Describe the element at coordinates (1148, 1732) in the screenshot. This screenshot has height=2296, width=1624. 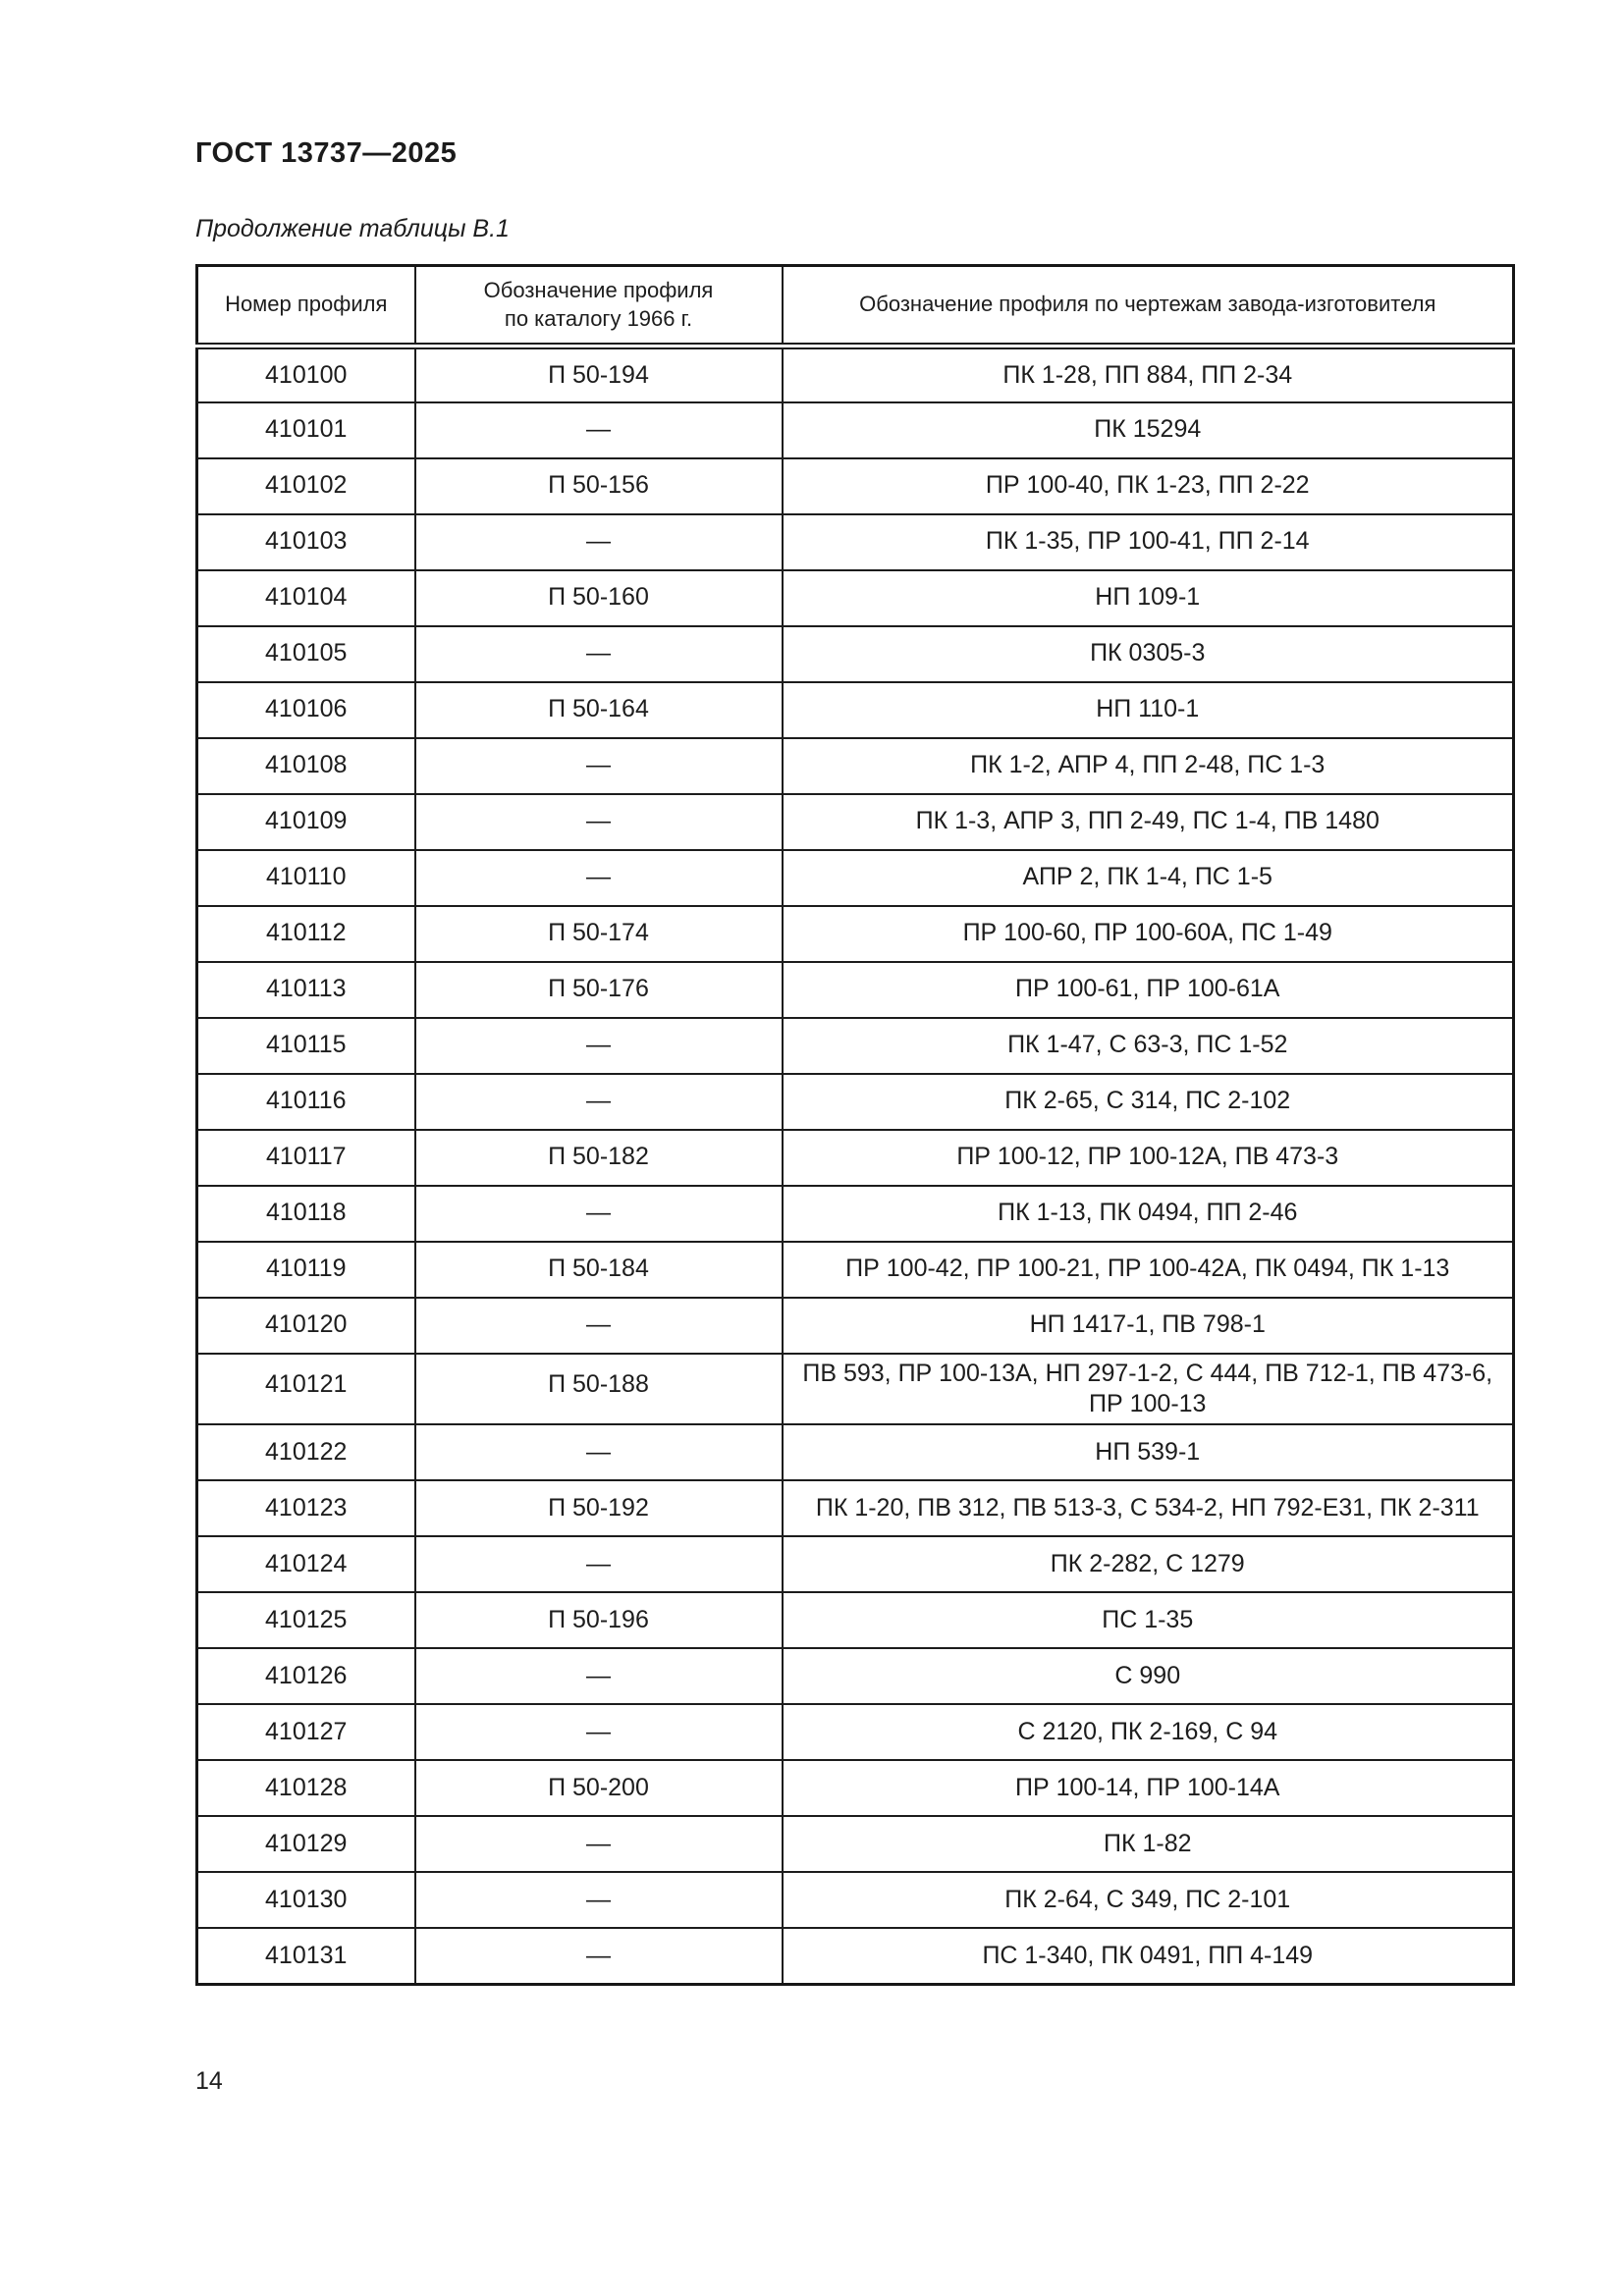
I see `cell-factory-designation: С 2120, ПК 2-169, С 94` at that location.